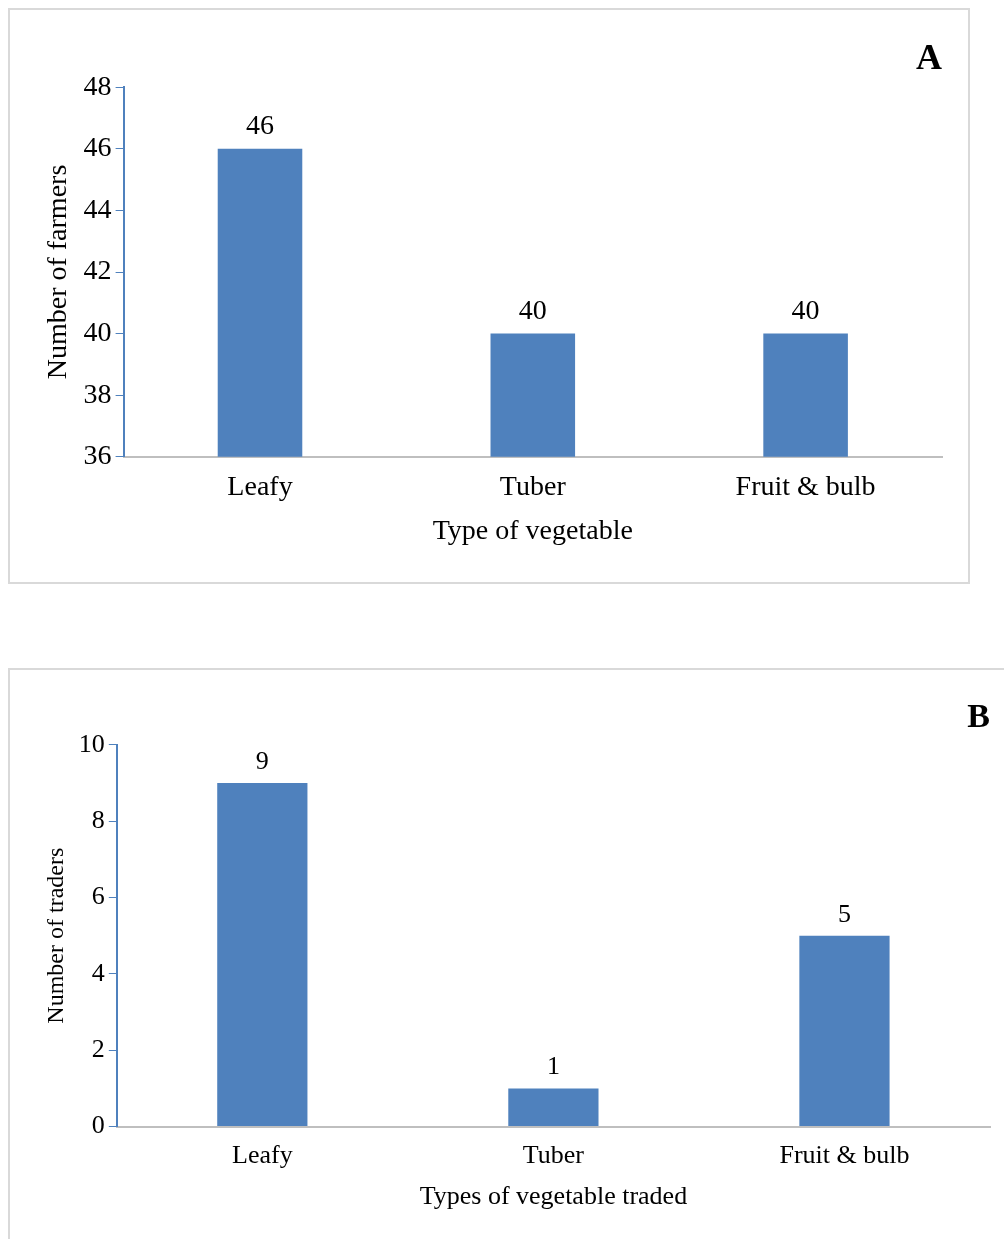 The height and width of the screenshot is (1239, 1004). What do you see at coordinates (98, 972) in the screenshot?
I see `y-tick-label: 4` at bounding box center [98, 972].